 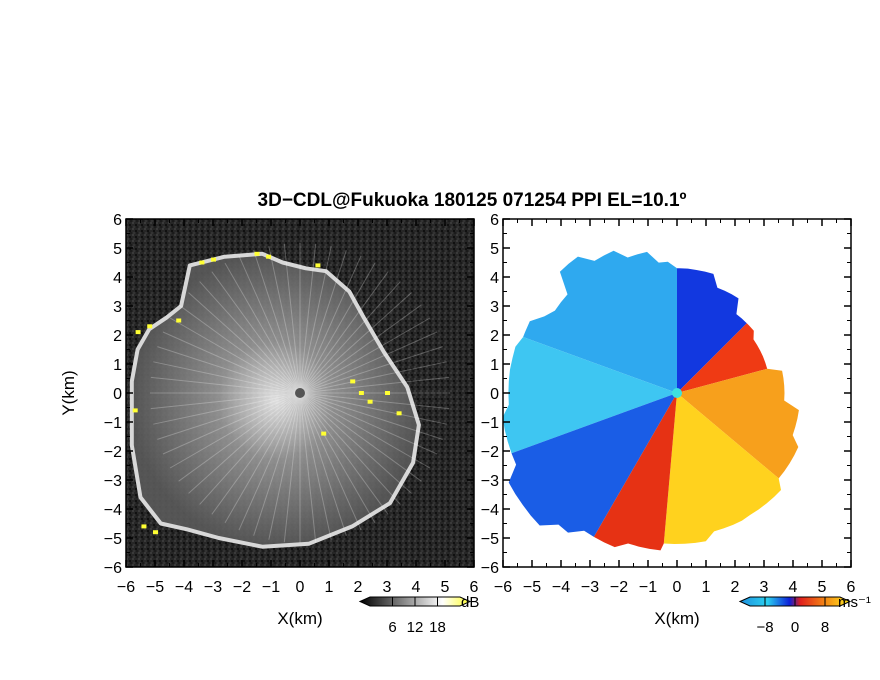 I want to click on velocity-xtick-label: −6, so click(x=503, y=587).